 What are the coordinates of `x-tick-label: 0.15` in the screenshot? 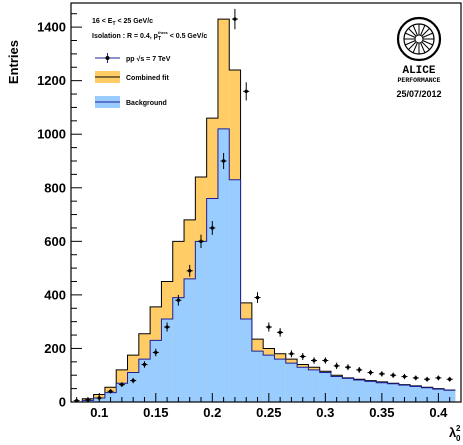 It's located at (155, 412).